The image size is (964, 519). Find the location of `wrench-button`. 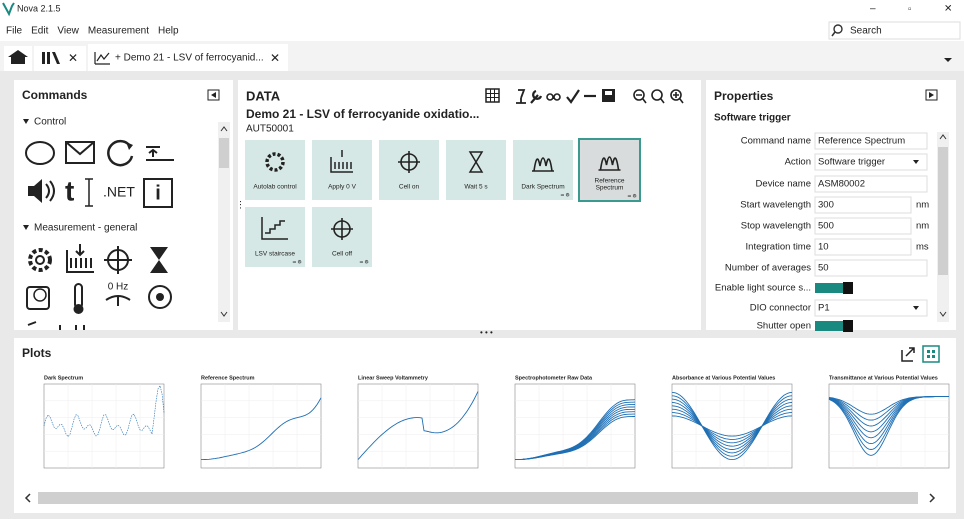

wrench-button is located at coordinates (536, 96).